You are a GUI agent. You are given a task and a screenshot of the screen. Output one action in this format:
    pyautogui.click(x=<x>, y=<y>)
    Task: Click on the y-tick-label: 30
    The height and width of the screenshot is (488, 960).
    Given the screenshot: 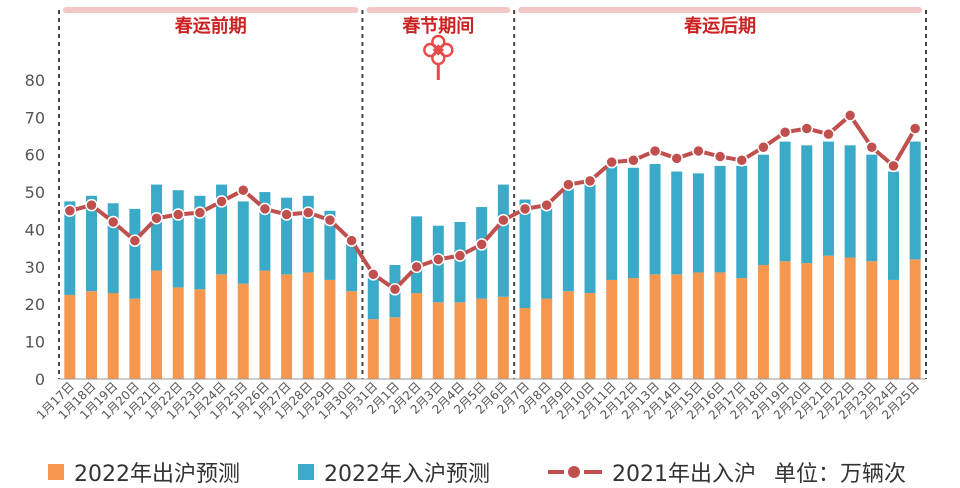 What is the action you would take?
    pyautogui.click(x=35, y=267)
    